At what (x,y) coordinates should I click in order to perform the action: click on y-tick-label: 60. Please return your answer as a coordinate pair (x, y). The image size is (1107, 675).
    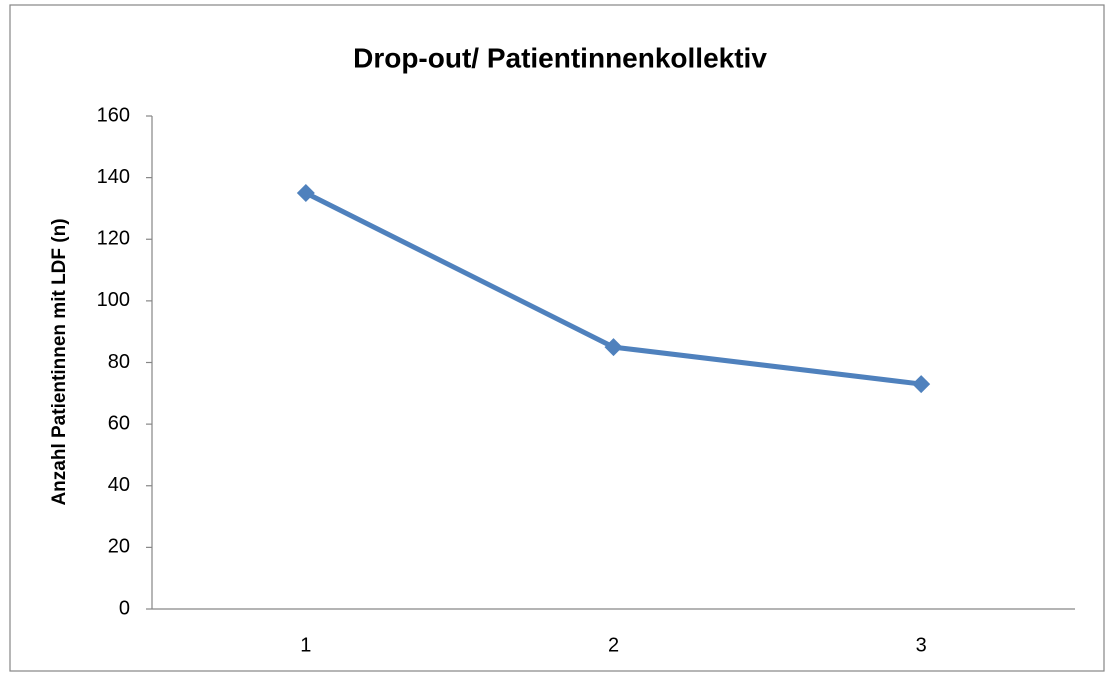
    Looking at the image, I should click on (119, 423).